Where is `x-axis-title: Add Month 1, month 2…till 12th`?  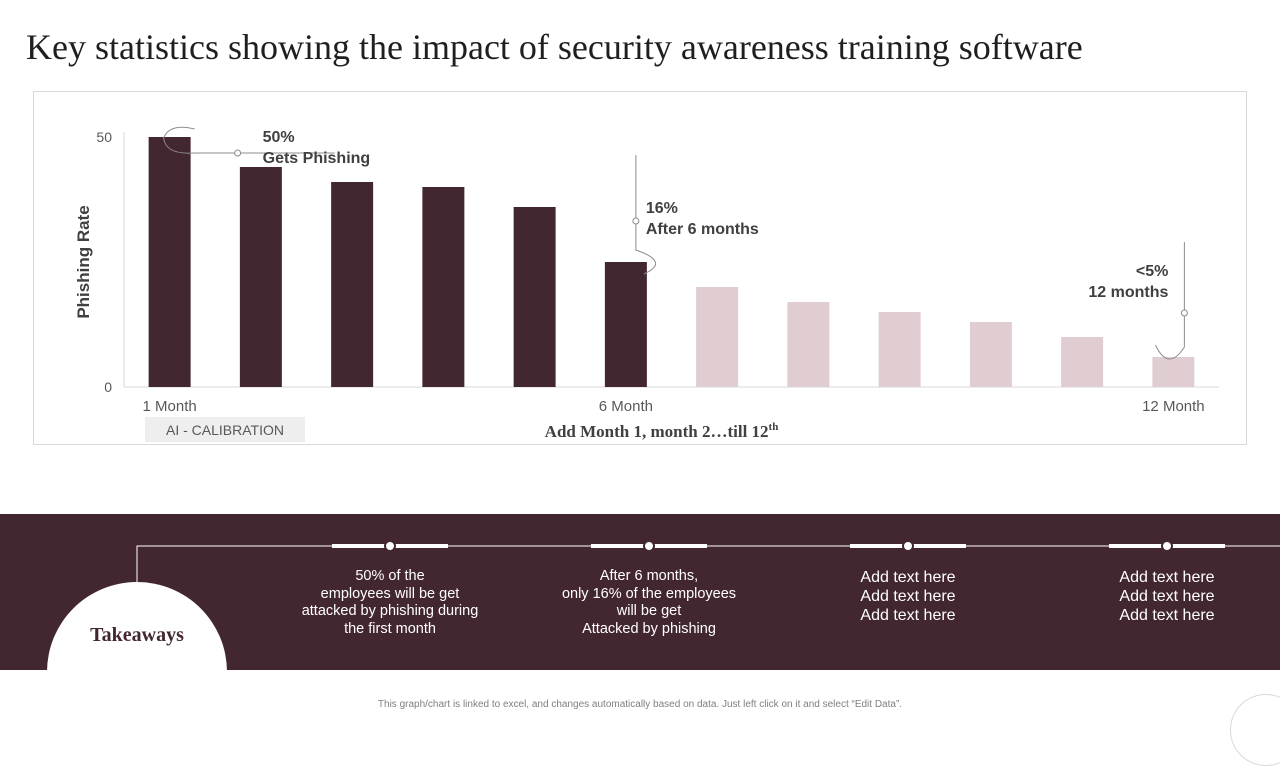
x-axis-title: Add Month 1, month 2…till 12th is located at coordinates (662, 431).